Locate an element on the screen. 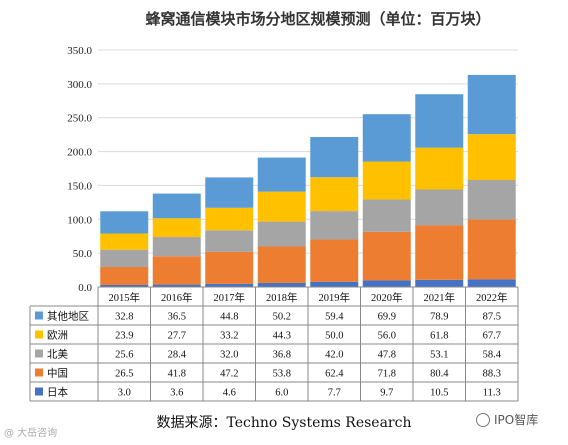 Image resolution: width=568 pixels, height=445 pixels. legend-label: 日本 is located at coordinates (57, 392).